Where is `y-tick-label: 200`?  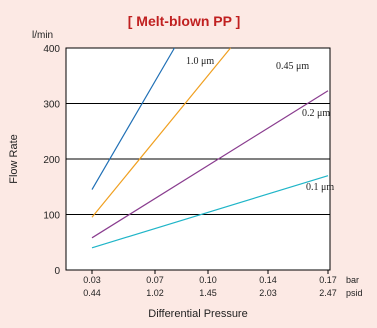 y-tick-label: 200 is located at coordinates (51, 160).